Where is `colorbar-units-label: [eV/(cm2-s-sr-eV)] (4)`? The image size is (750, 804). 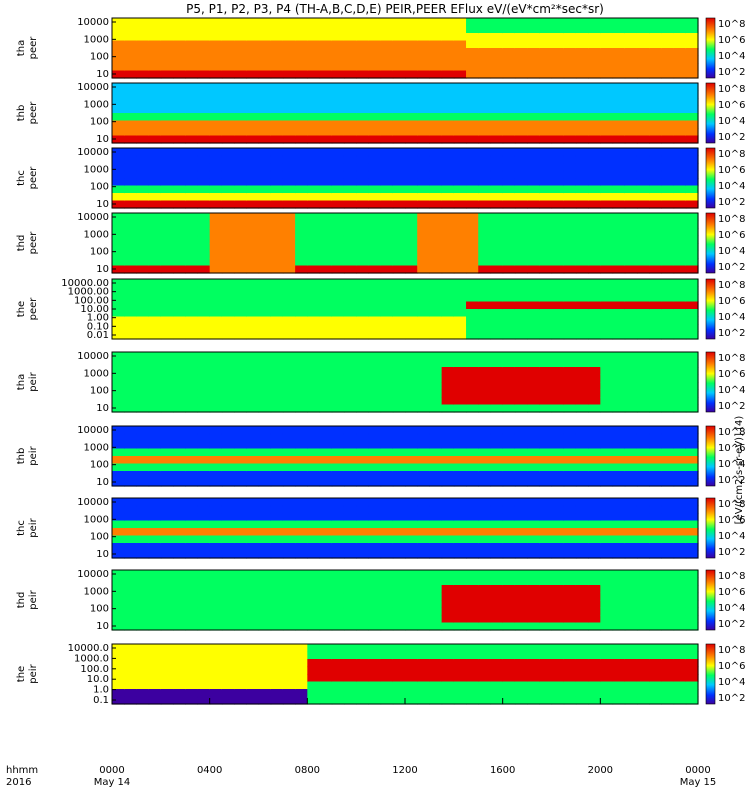 colorbar-units-label: [eV/(cm2-s-sr-eV)] (4) is located at coordinates (739, 470).